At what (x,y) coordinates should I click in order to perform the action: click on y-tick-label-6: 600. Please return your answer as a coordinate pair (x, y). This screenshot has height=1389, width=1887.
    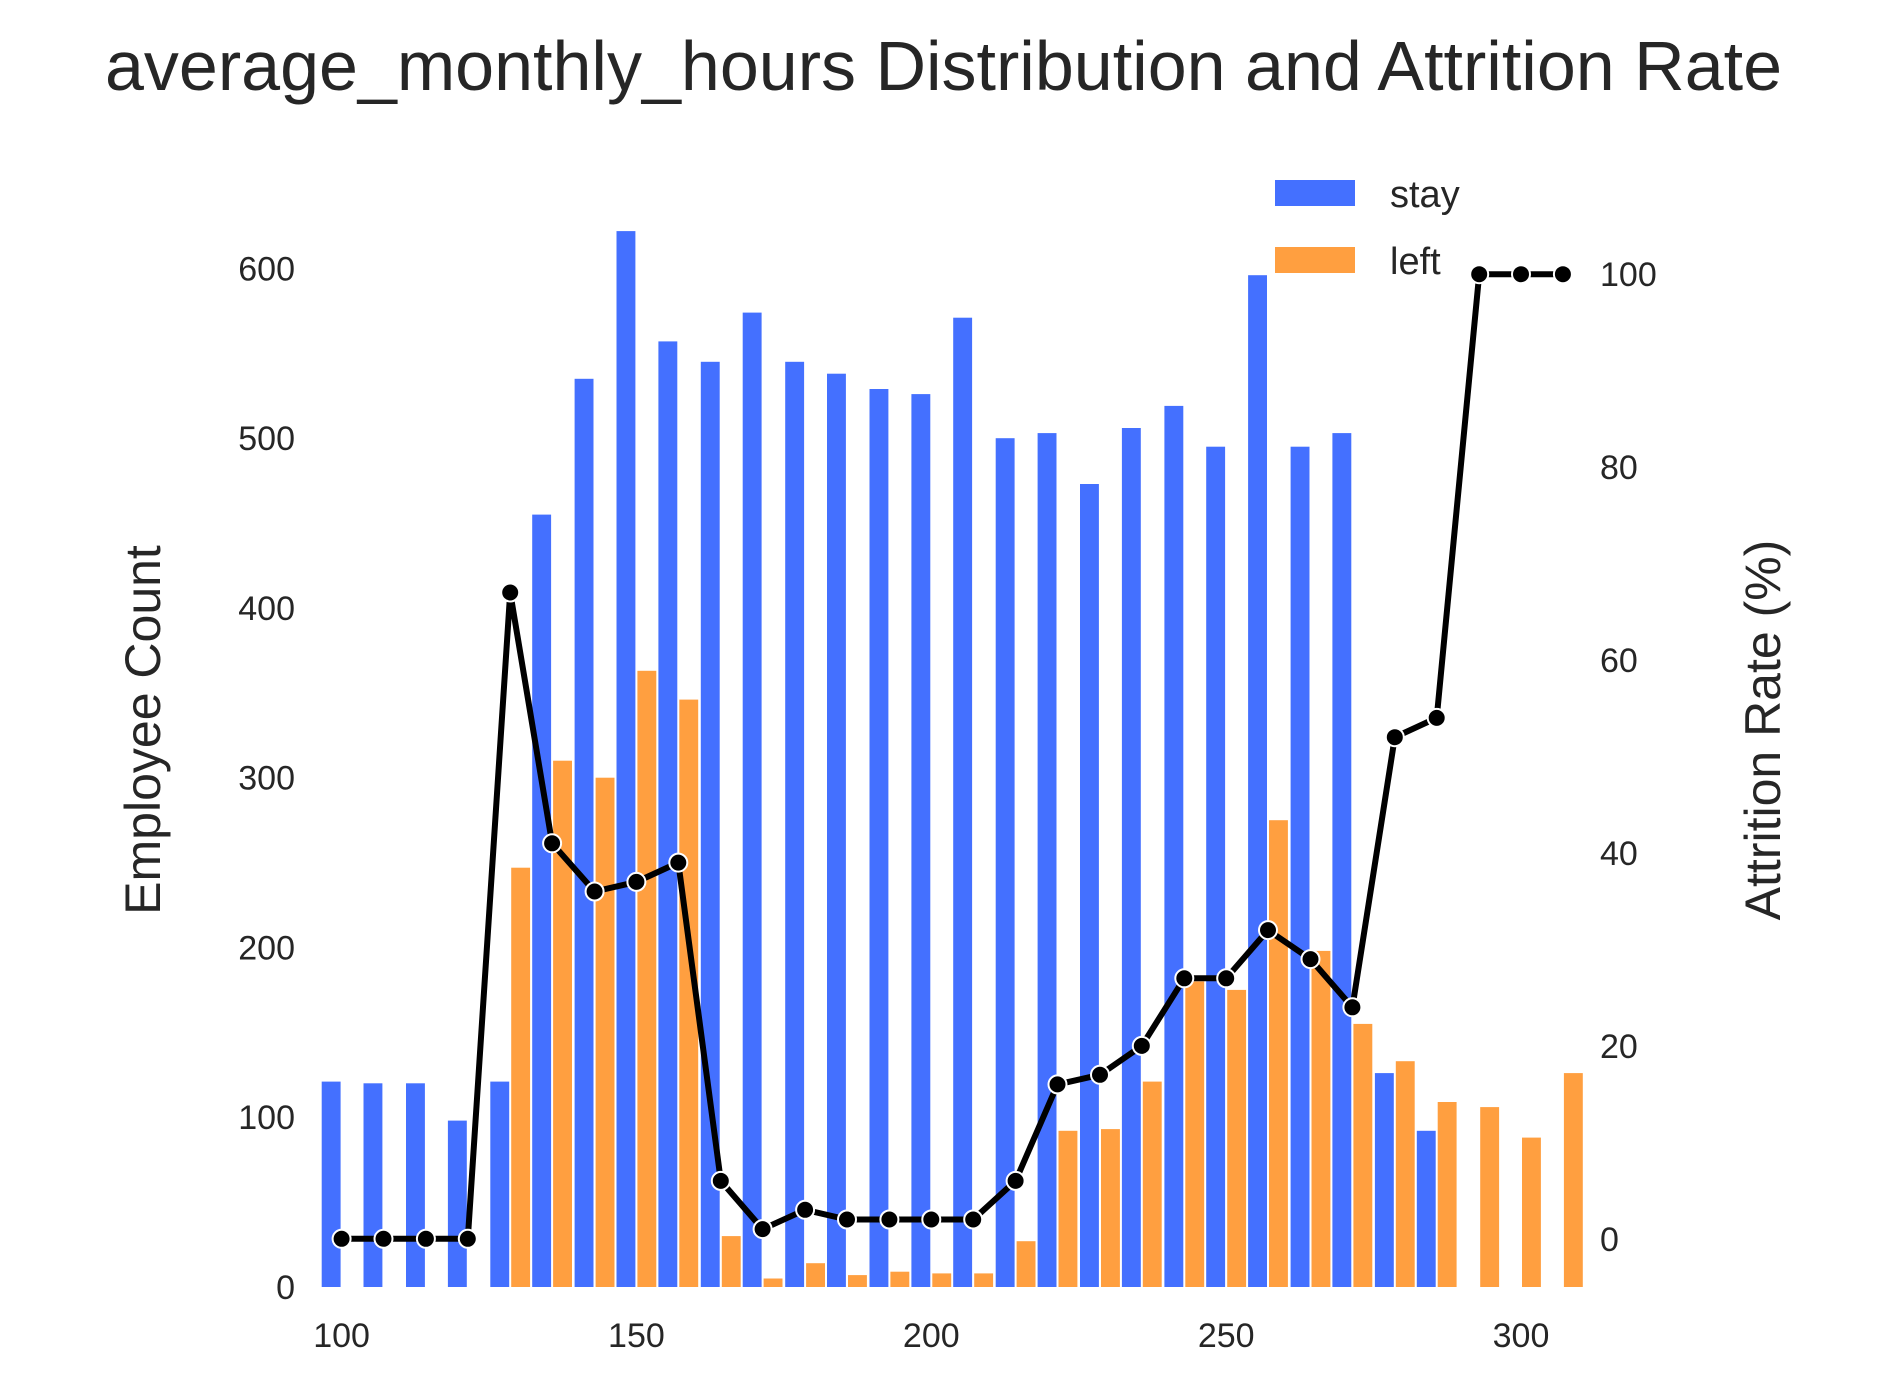
    Looking at the image, I should click on (266, 269).